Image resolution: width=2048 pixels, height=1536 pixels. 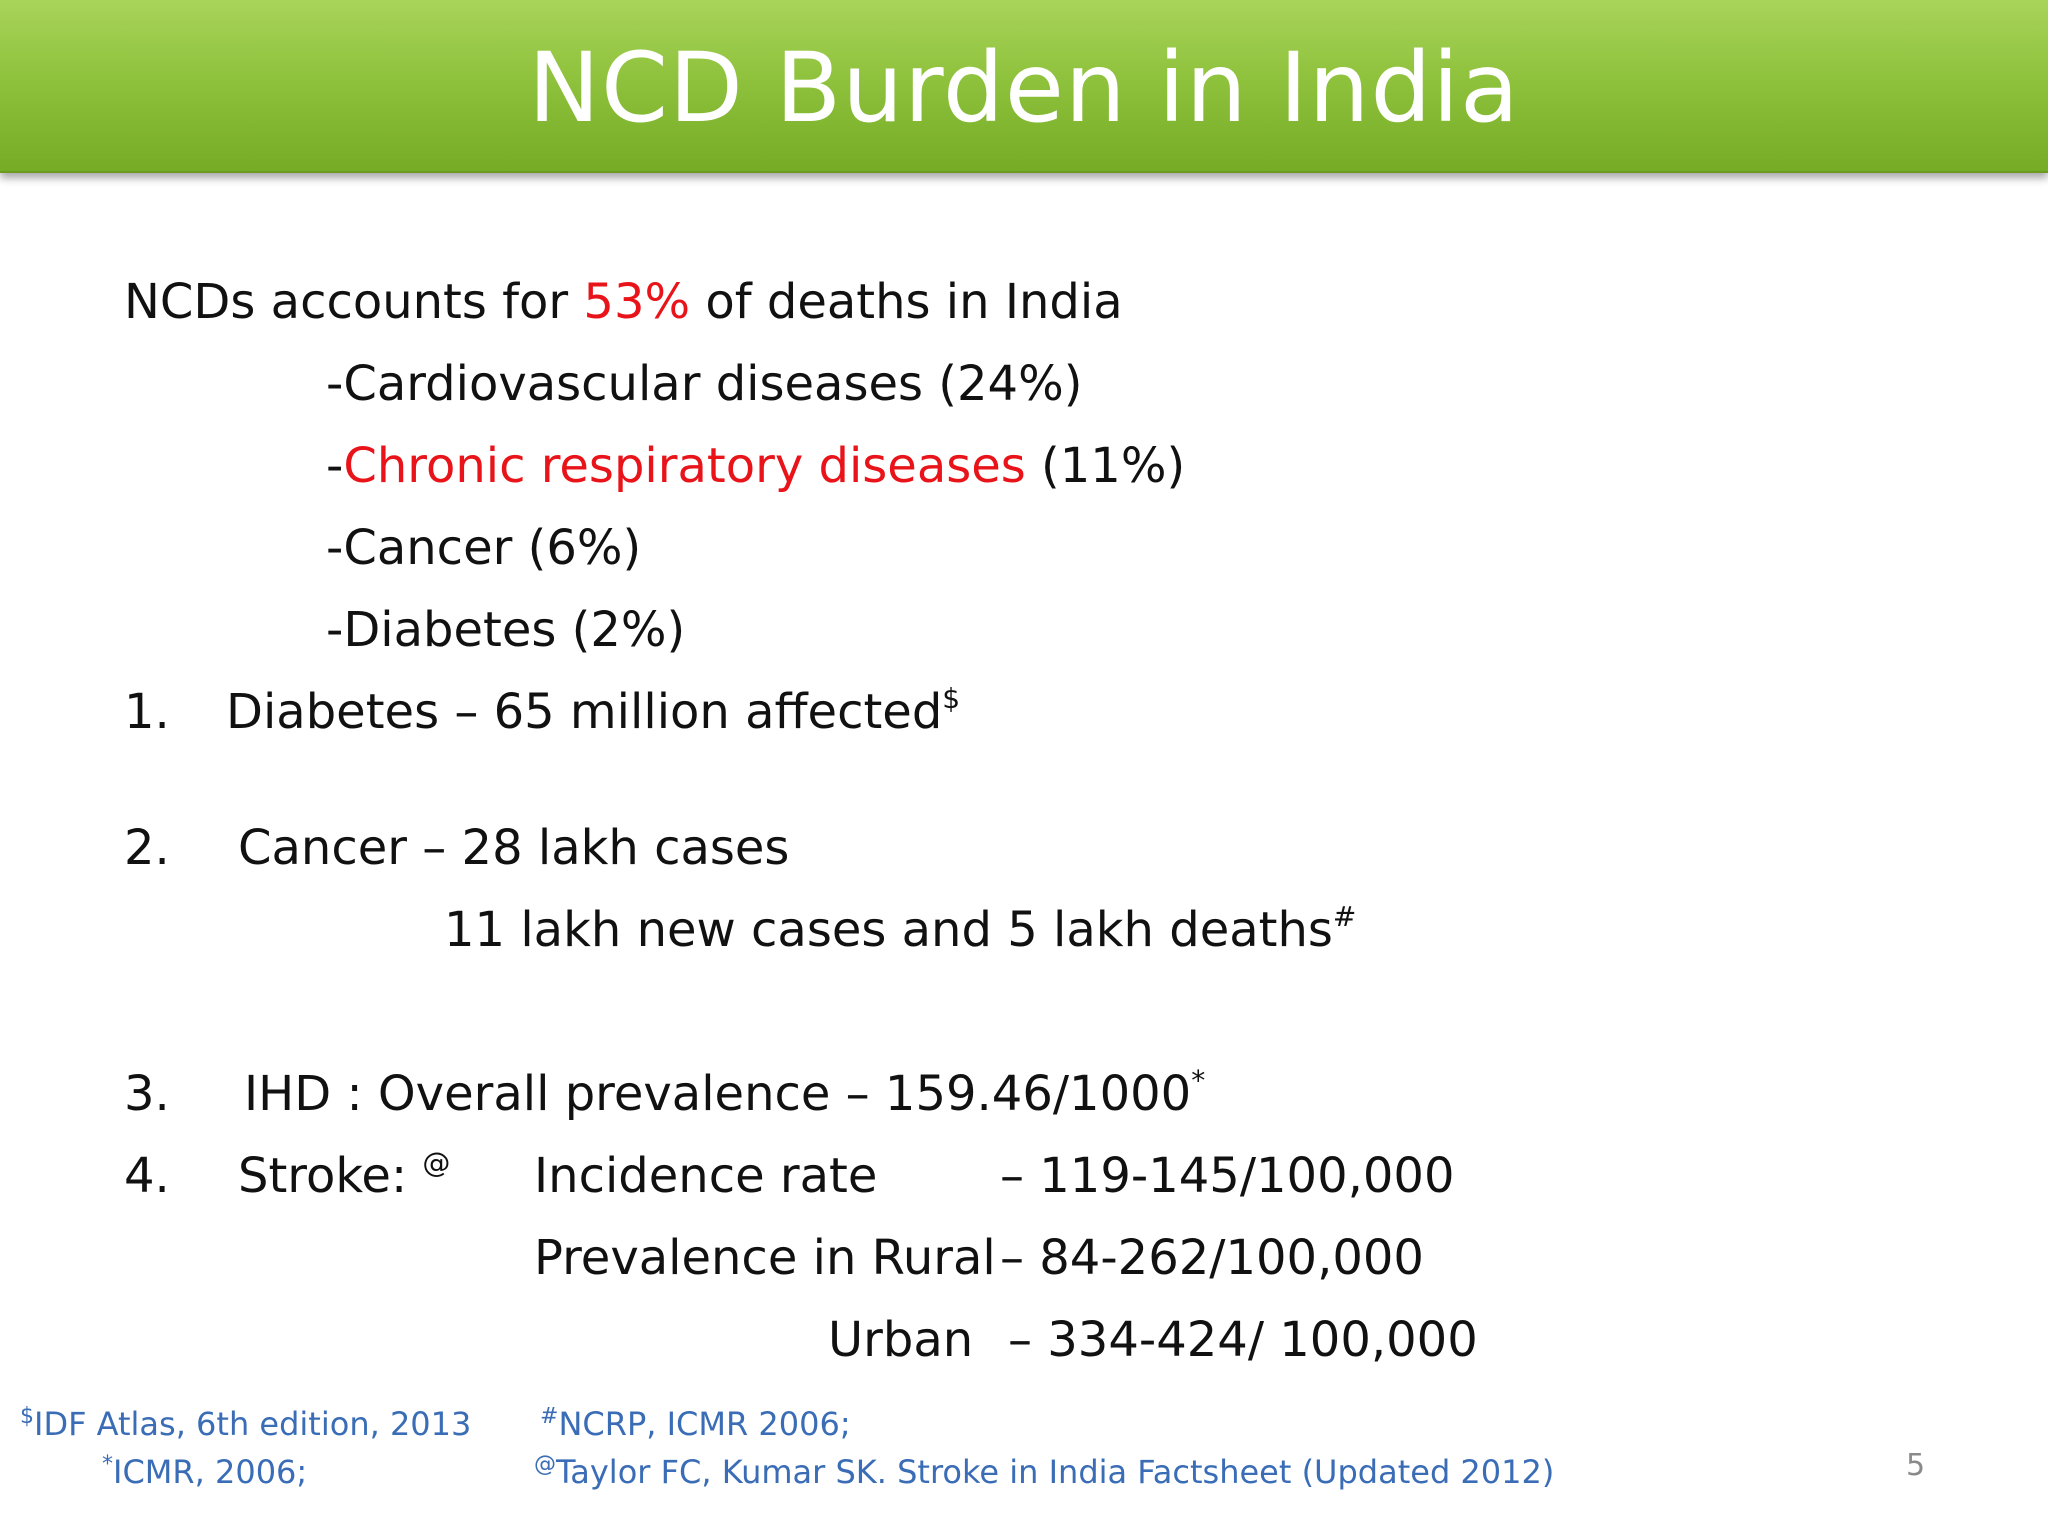 What do you see at coordinates (621, 630) in the screenshot?
I see `cause-value: (2%)` at bounding box center [621, 630].